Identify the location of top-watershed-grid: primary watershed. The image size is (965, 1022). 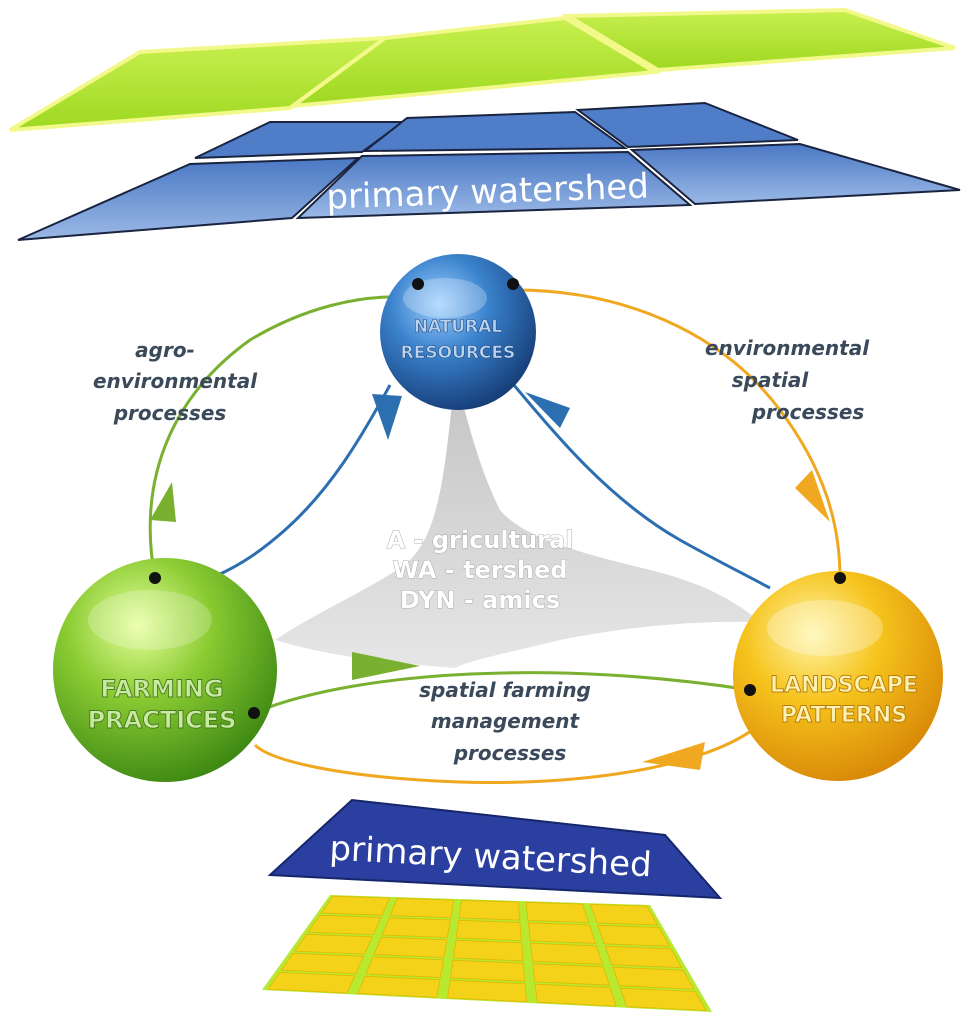
(489, 171).